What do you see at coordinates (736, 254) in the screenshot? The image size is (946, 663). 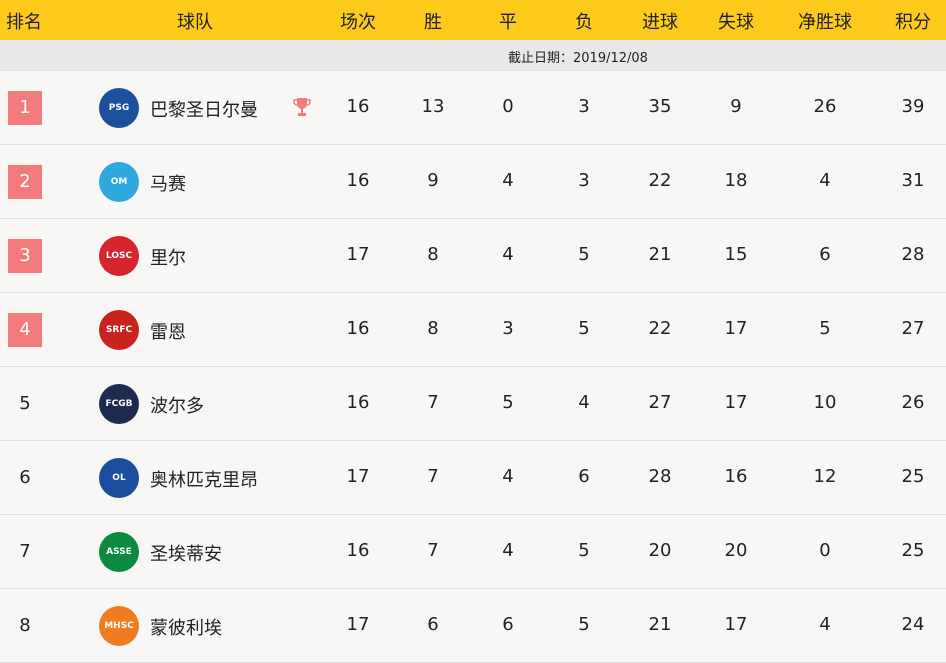 I see `stat-ga: 15` at bounding box center [736, 254].